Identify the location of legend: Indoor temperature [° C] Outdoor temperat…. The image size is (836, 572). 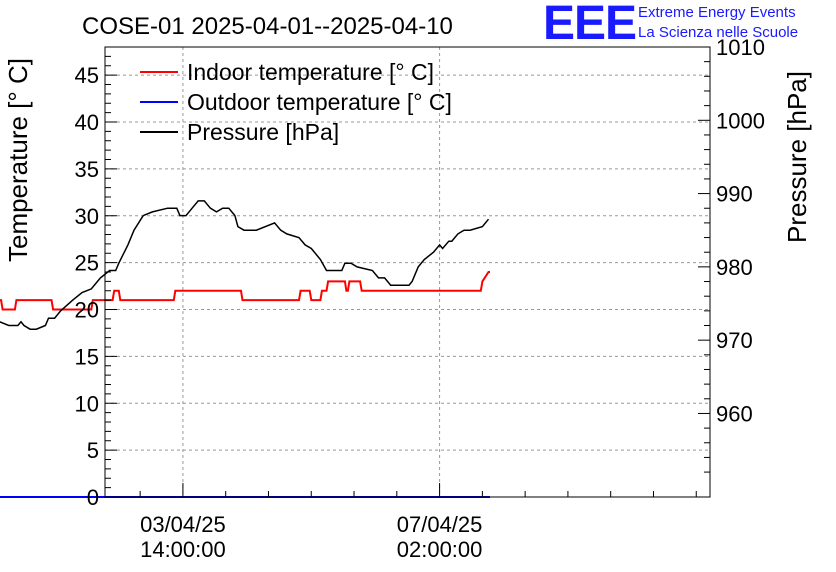
(296, 102).